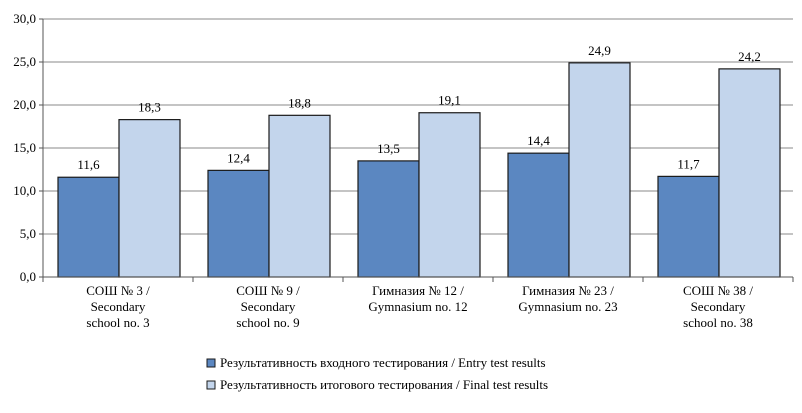 Image resolution: width=802 pixels, height=413 pixels. I want to click on x-category-label: Гимназия № 23 /, so click(568, 290).